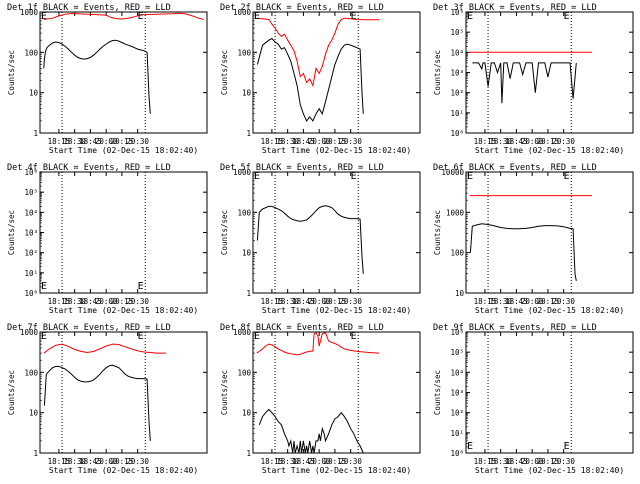 The height and width of the screenshot is (484, 640). Describe the element at coordinates (457, 352) in the screenshot. I see `y-tick-label: 10⁵` at that location.